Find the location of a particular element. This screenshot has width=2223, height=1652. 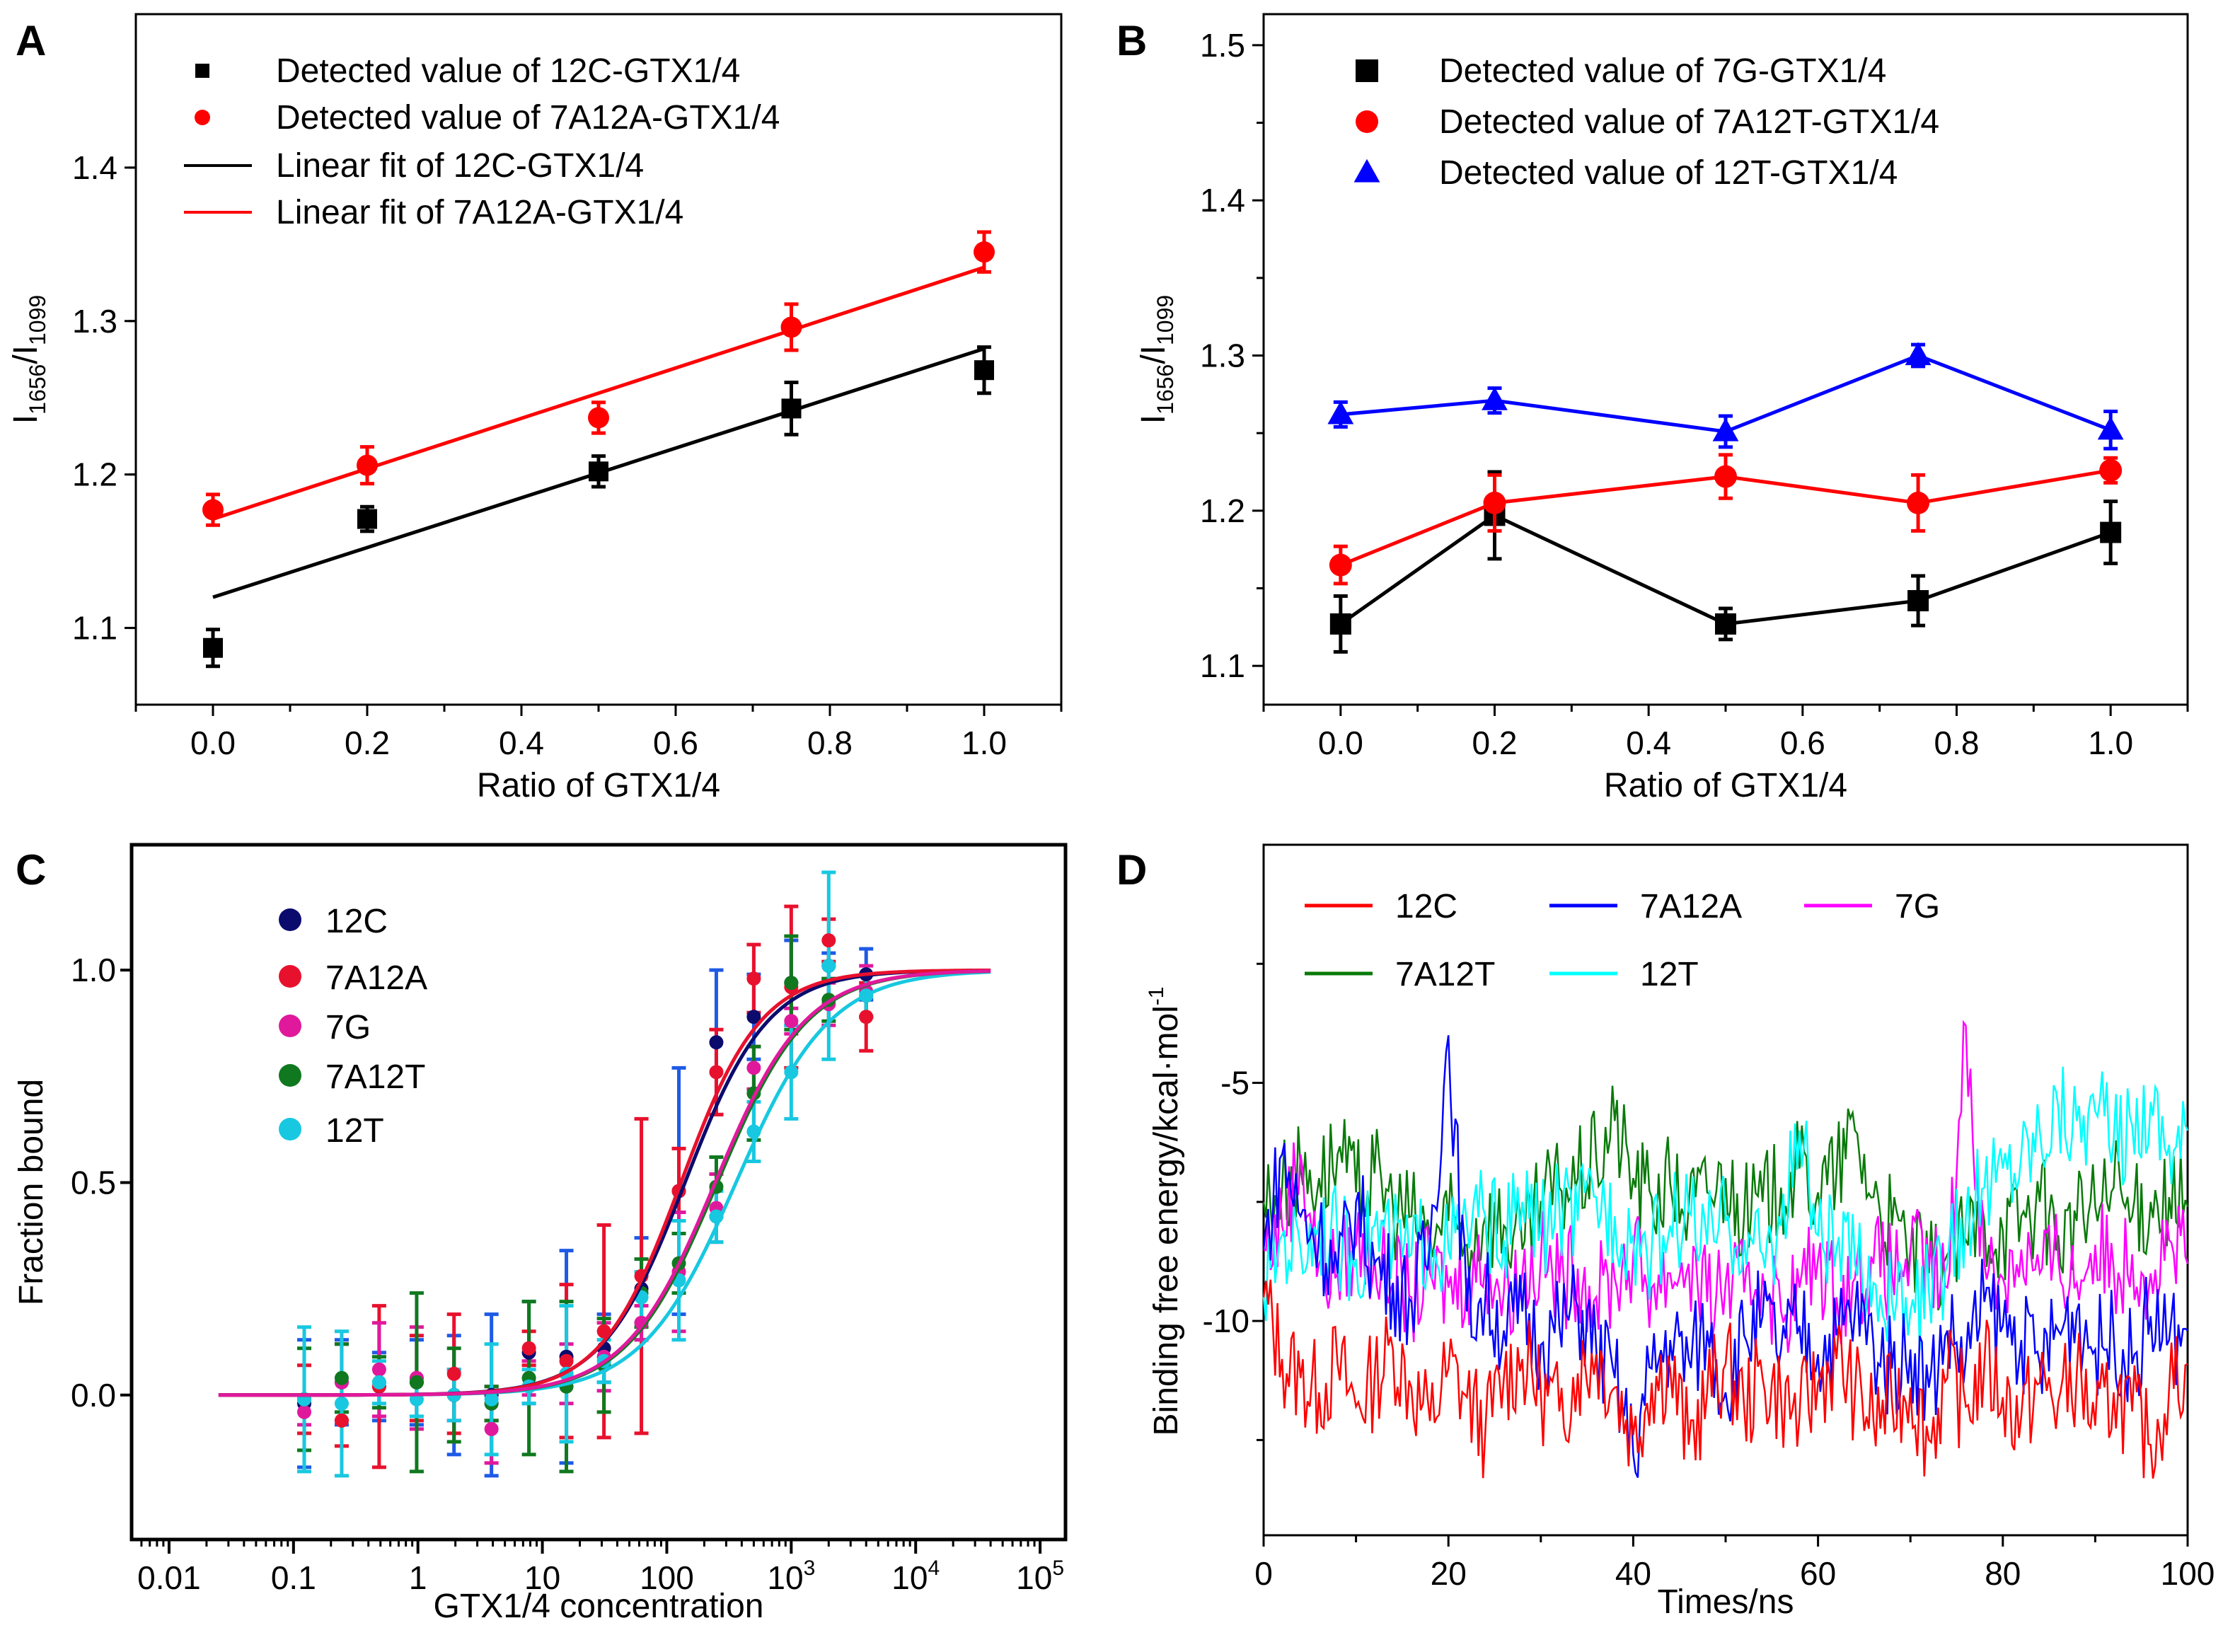

panel-letter: B is located at coordinates (1131, 40).